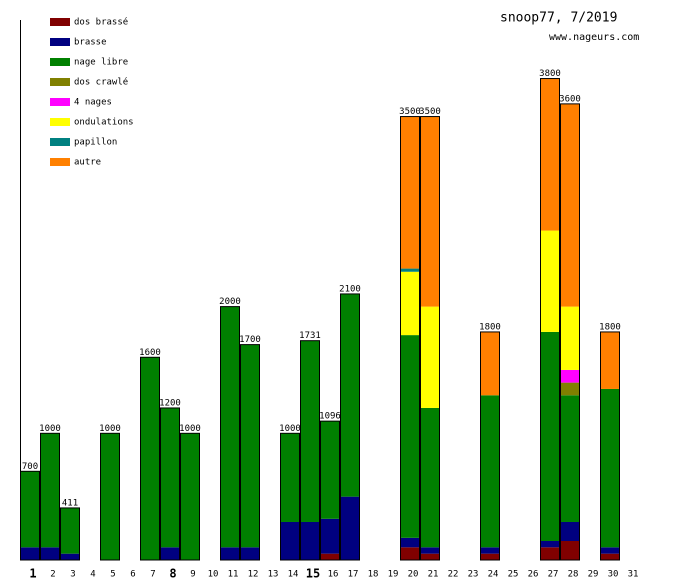  I want to click on chart-title: snoop77, 7/2019, so click(558, 18).